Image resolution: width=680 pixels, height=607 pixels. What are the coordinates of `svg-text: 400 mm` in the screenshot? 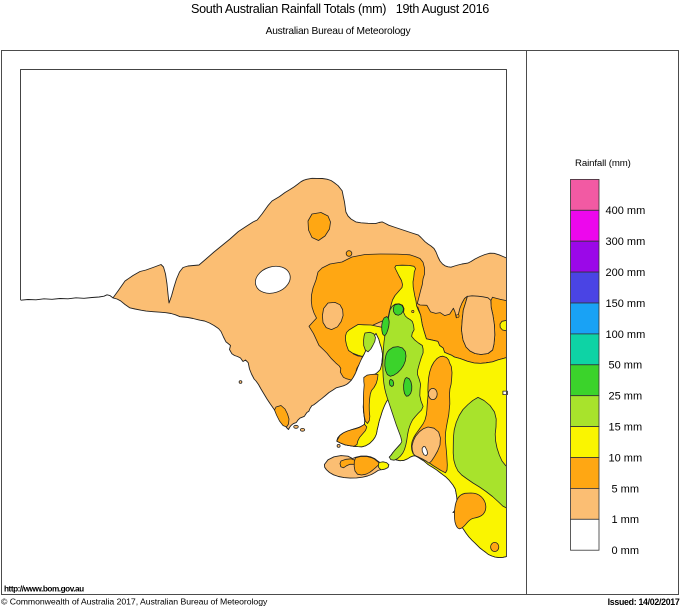 It's located at (626, 211).